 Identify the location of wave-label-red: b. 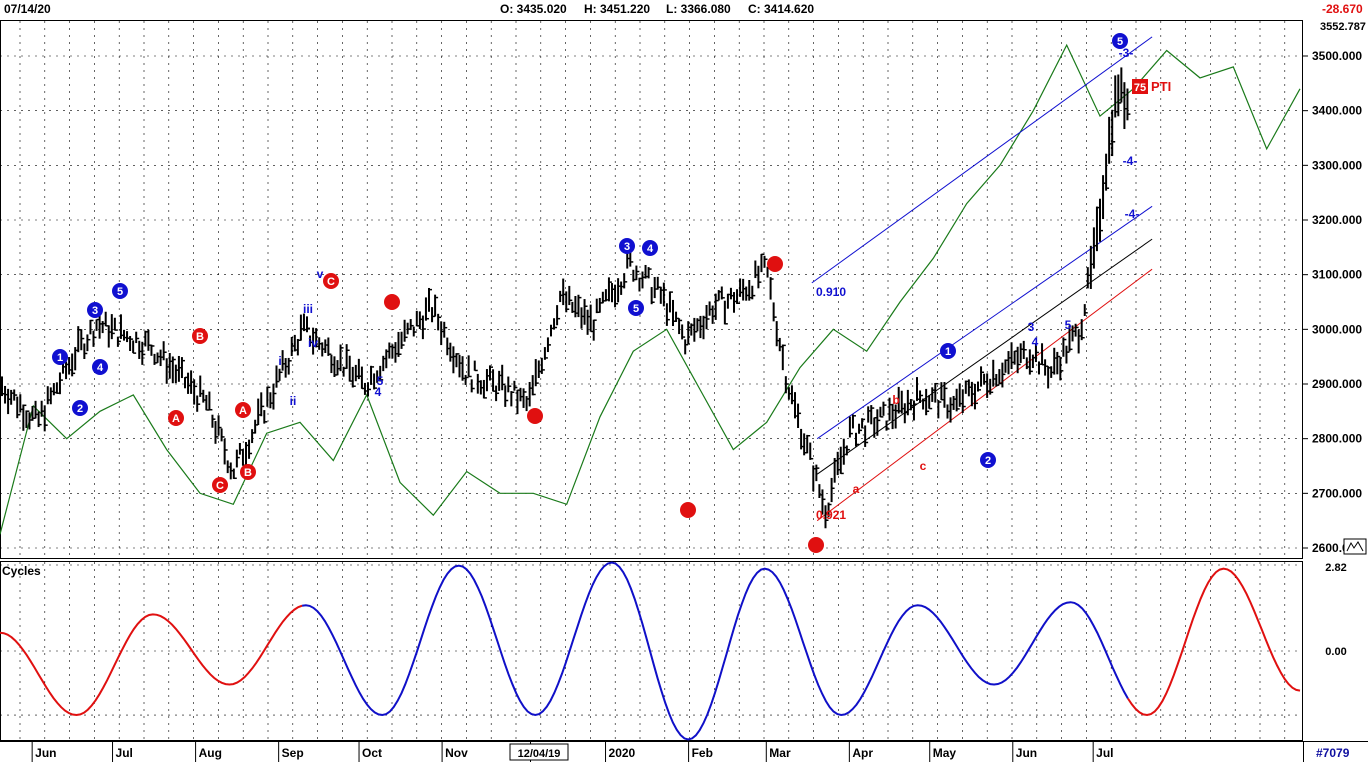
(895, 400).